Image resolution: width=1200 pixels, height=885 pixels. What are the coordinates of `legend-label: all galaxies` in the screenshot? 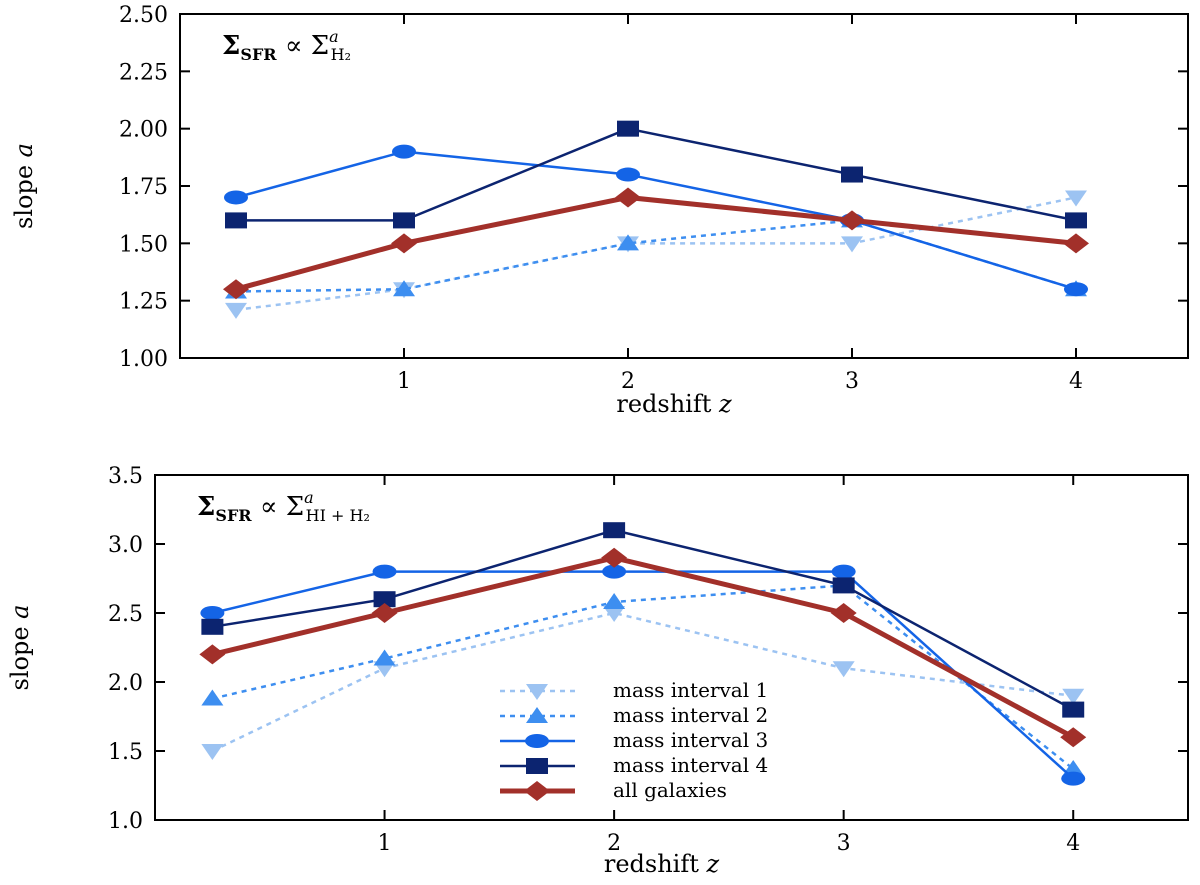 It's located at (670, 790).